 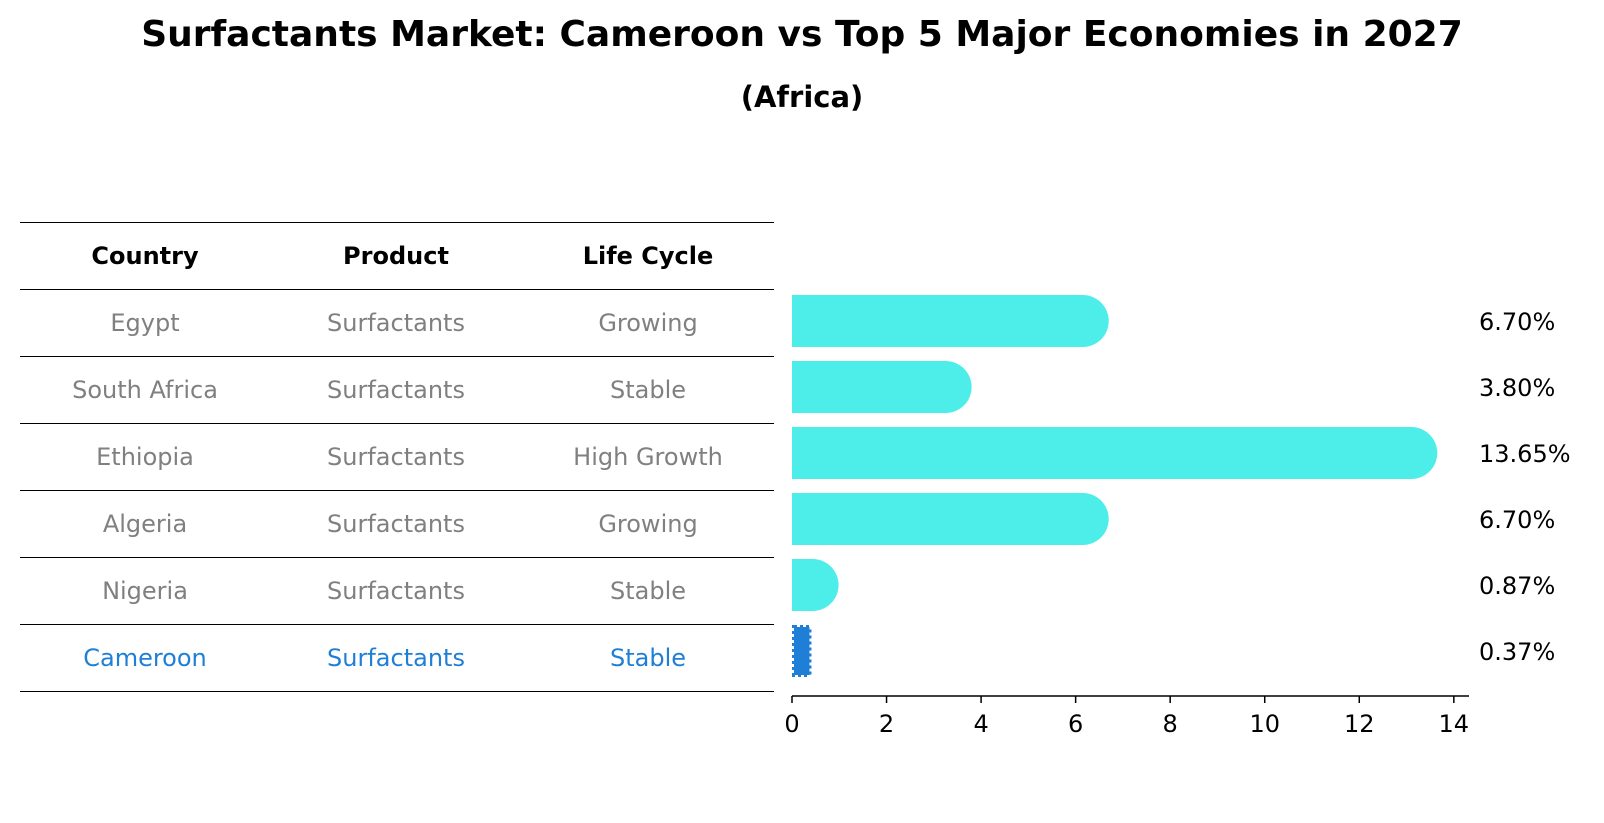 What do you see at coordinates (145, 457) in the screenshot?
I see `country-cell: Ethiopia` at bounding box center [145, 457].